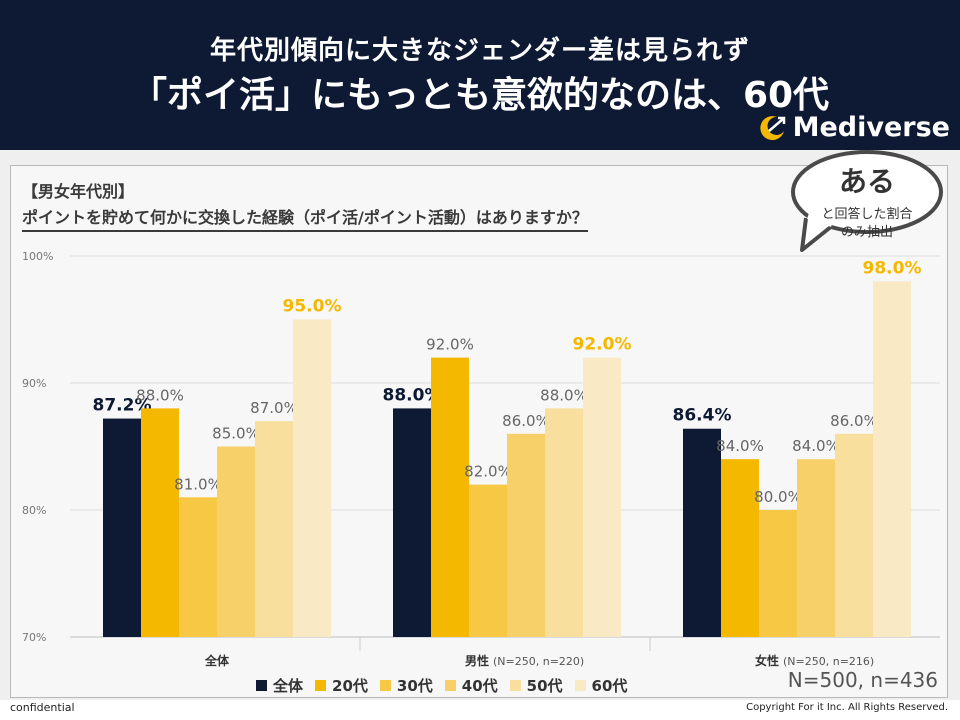 This screenshot has height=720, width=960. I want to click on y-tick-label: 100%, so click(37, 256).